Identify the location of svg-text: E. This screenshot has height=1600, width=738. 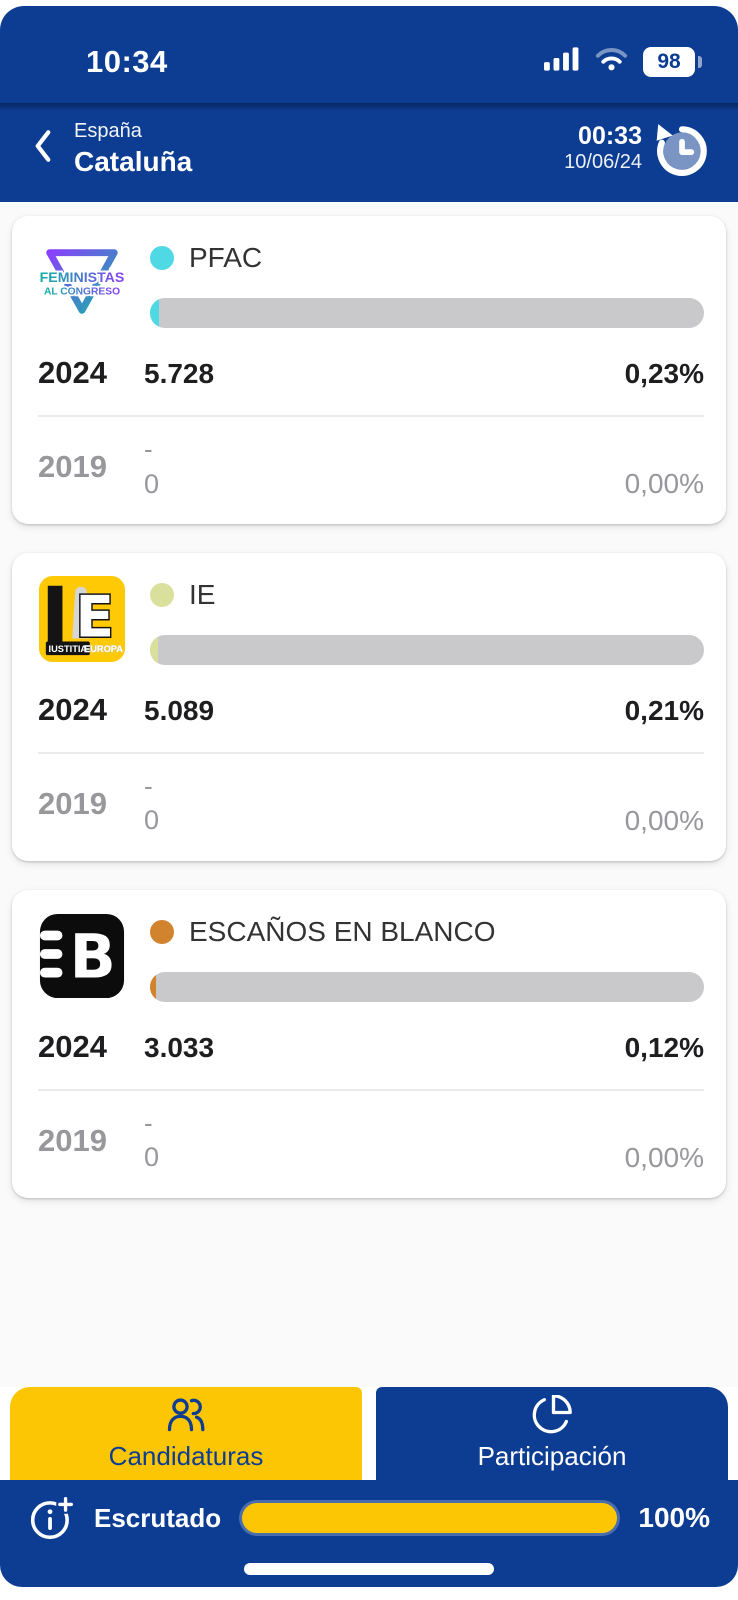
(94, 618).